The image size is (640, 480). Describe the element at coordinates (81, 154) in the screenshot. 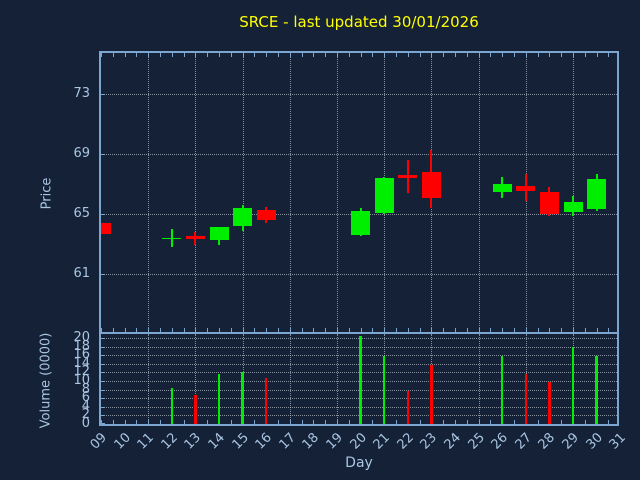

I see `price-tick-label: 69` at that location.